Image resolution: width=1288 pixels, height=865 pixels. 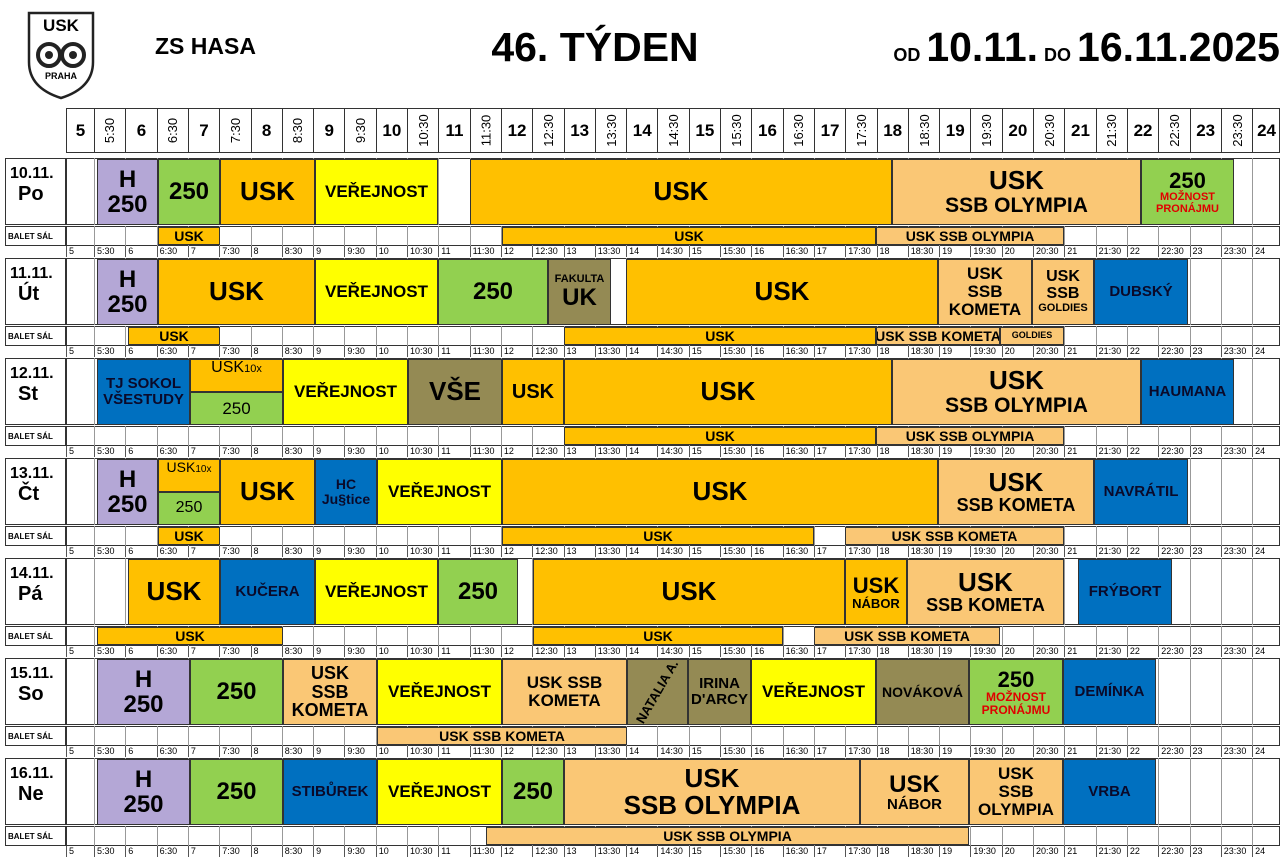 What do you see at coordinates (813, 692) in the screenshot?
I see `block: VEŘEJNOST` at bounding box center [813, 692].